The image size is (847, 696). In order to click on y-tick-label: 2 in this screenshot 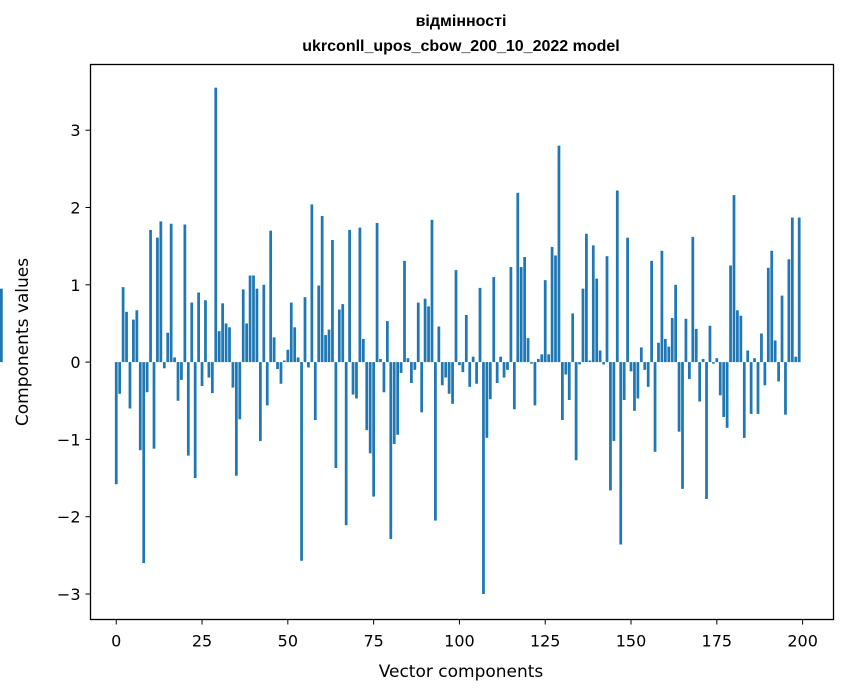, I will do `click(75, 208)`.